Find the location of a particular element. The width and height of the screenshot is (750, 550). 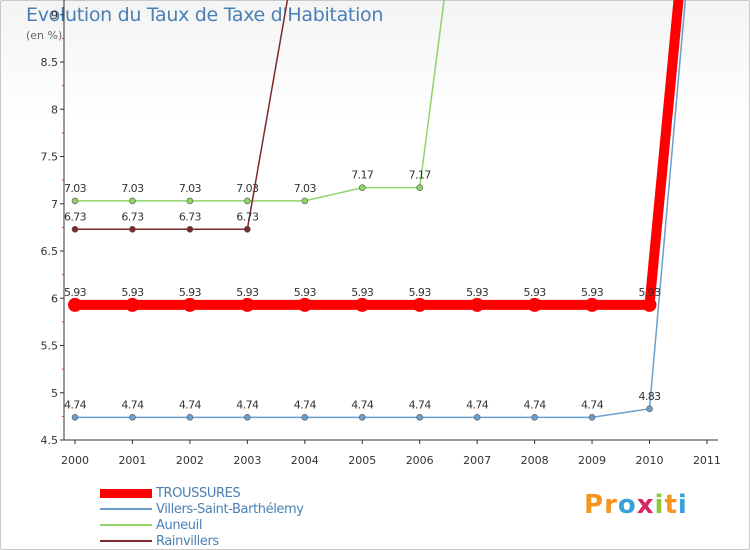

x-tick-label: 2005 is located at coordinates (362, 460).